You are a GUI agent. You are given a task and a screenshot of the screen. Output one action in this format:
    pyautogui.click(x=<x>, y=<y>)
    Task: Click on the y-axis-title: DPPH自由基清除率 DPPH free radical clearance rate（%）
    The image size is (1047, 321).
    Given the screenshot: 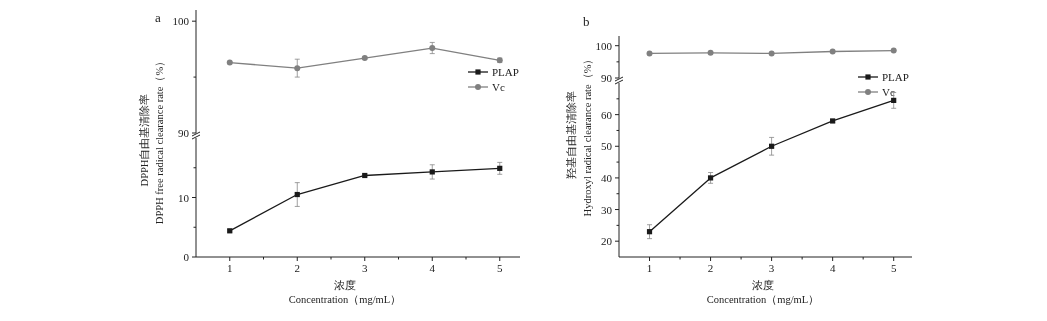 What is the action you would take?
    pyautogui.click(x=151, y=140)
    